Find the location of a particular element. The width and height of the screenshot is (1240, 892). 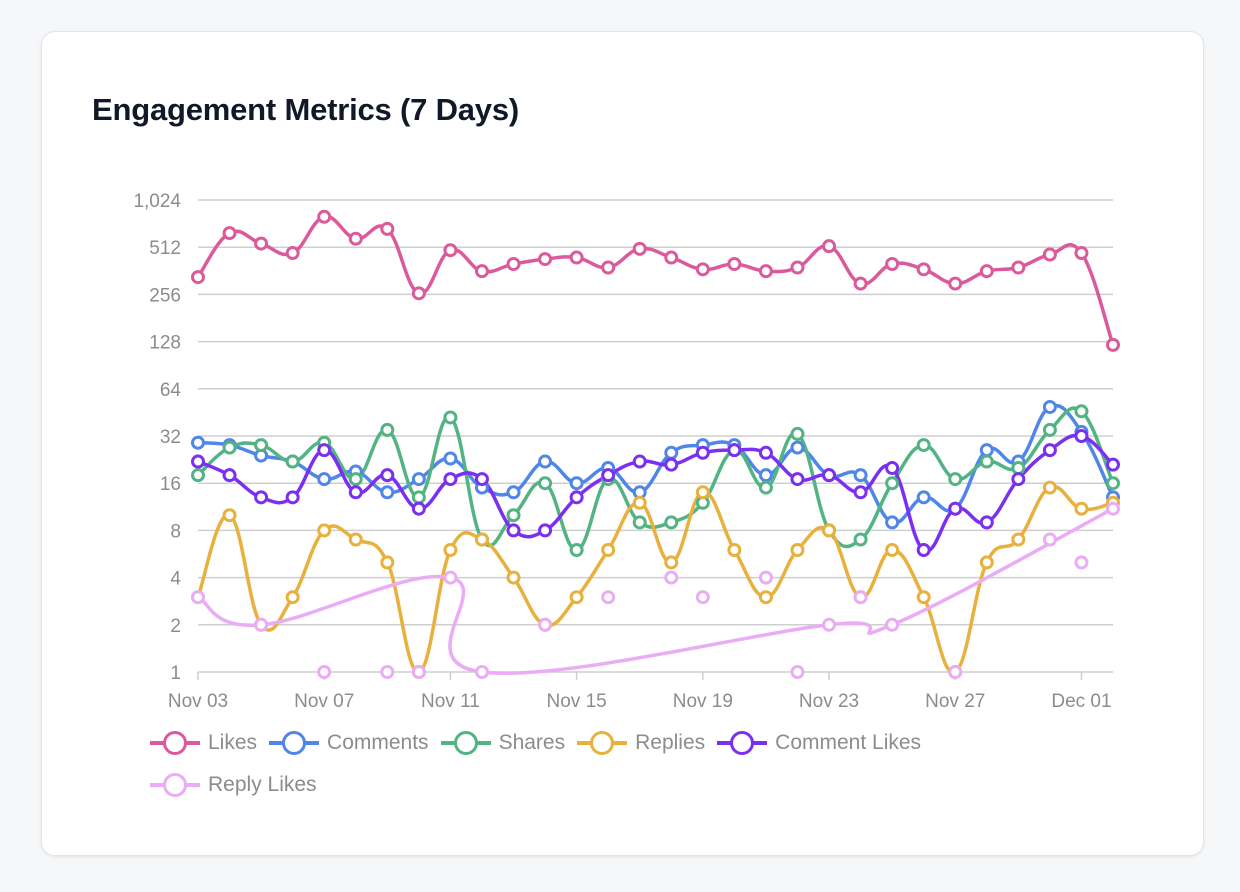

x-tick-label: Dec 01 is located at coordinates (1081, 701).